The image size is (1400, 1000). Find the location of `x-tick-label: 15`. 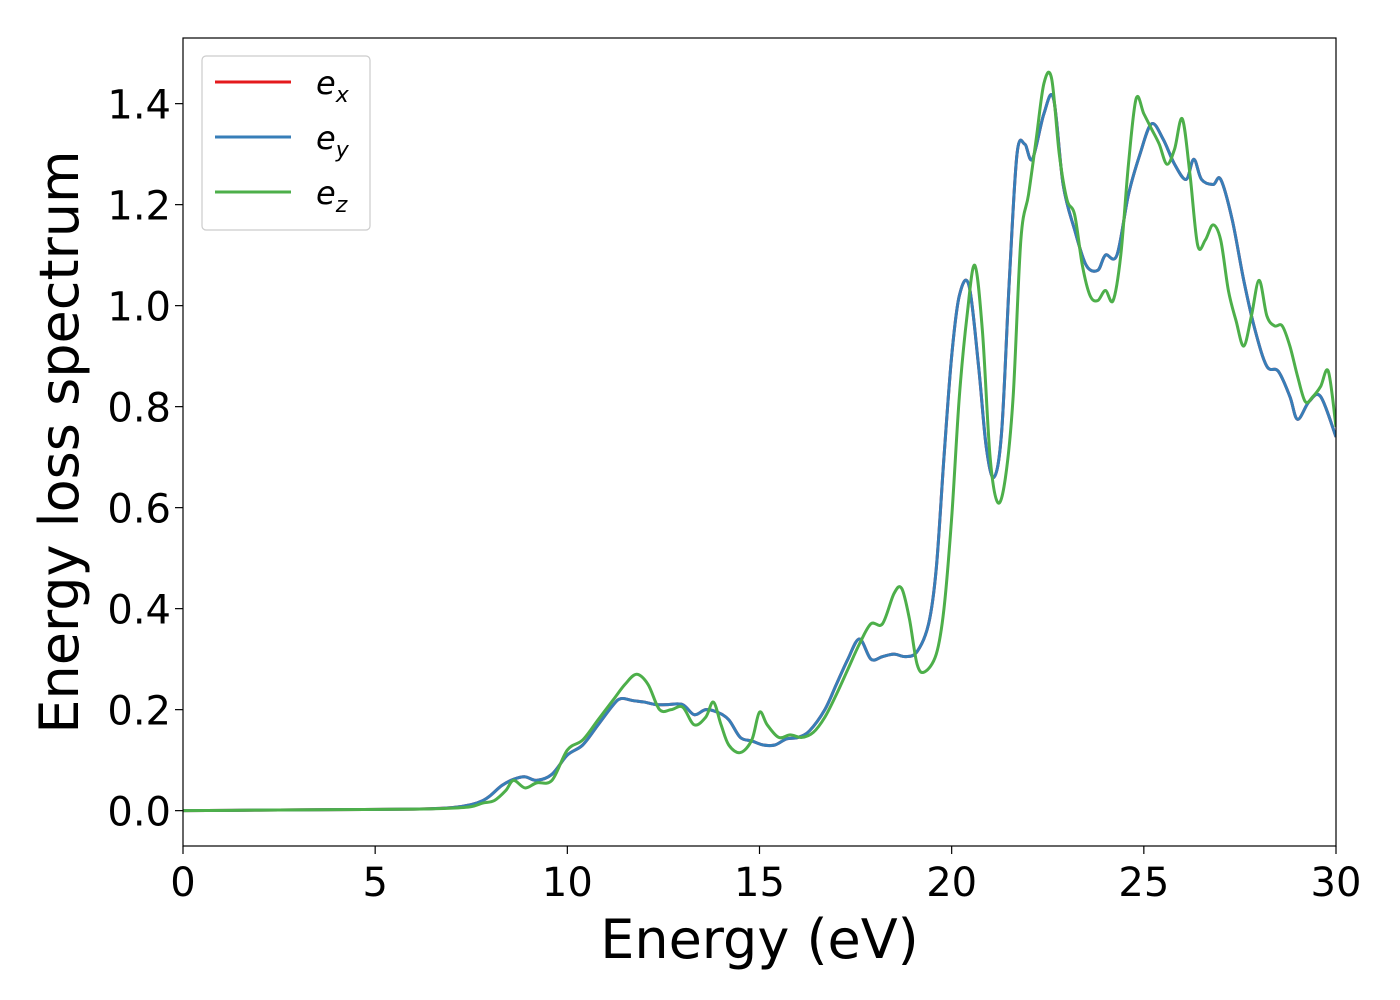

x-tick-label: 15 is located at coordinates (759, 883).